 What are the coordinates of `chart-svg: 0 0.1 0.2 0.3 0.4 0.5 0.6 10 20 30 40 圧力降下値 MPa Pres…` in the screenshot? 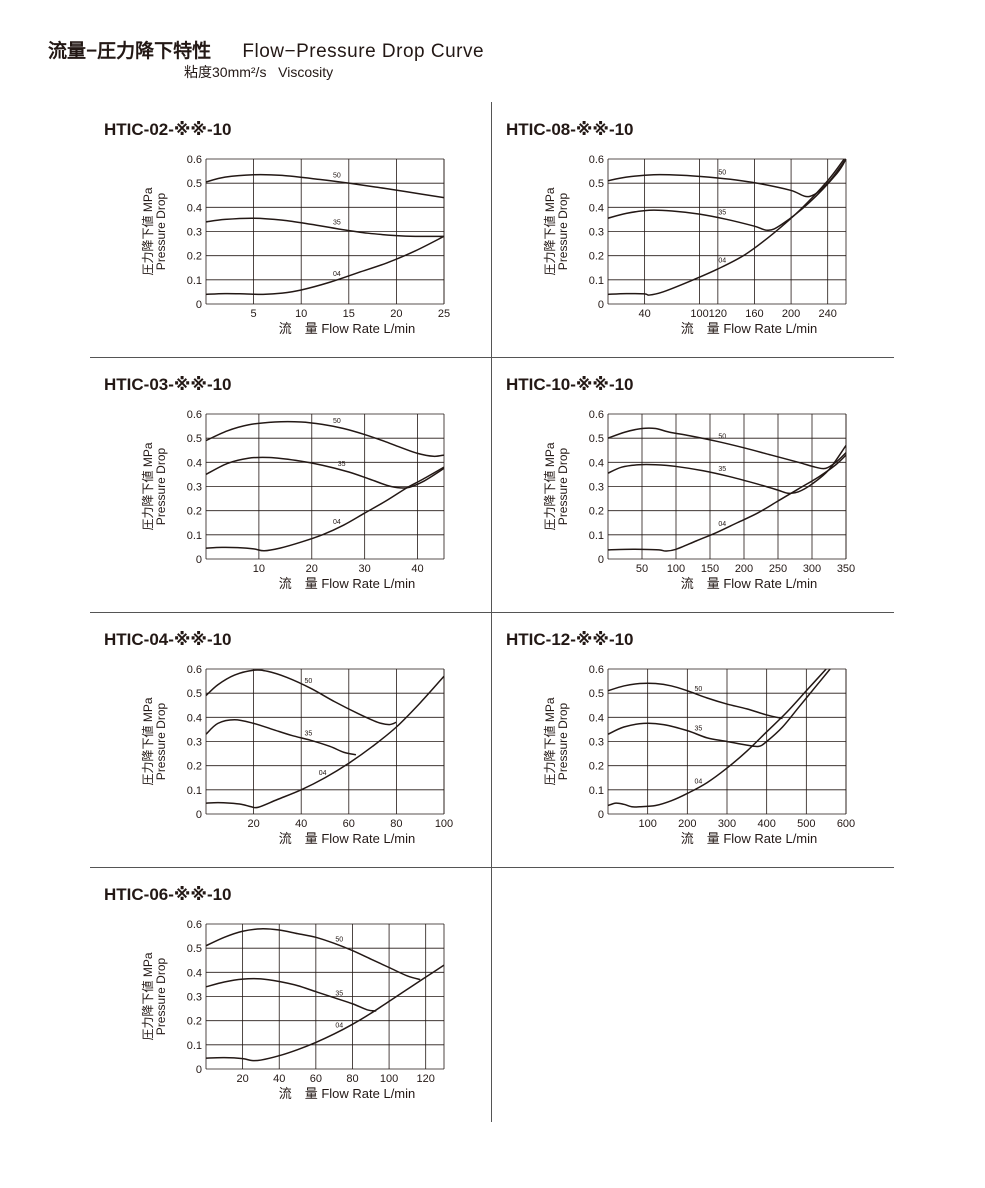 It's located at (292, 500).